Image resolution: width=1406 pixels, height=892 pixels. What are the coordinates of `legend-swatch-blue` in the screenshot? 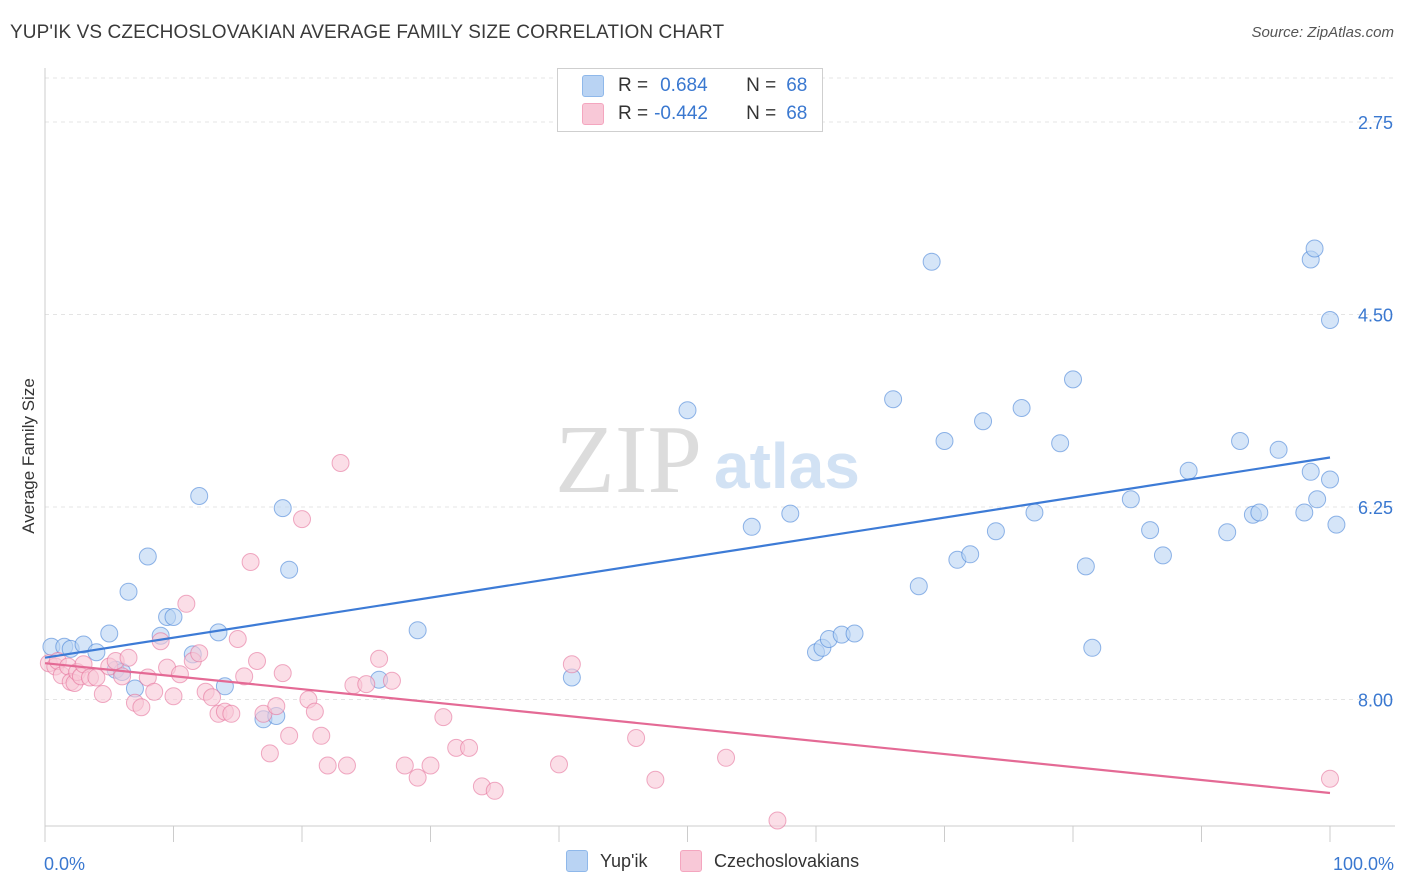 It's located at (593, 86).